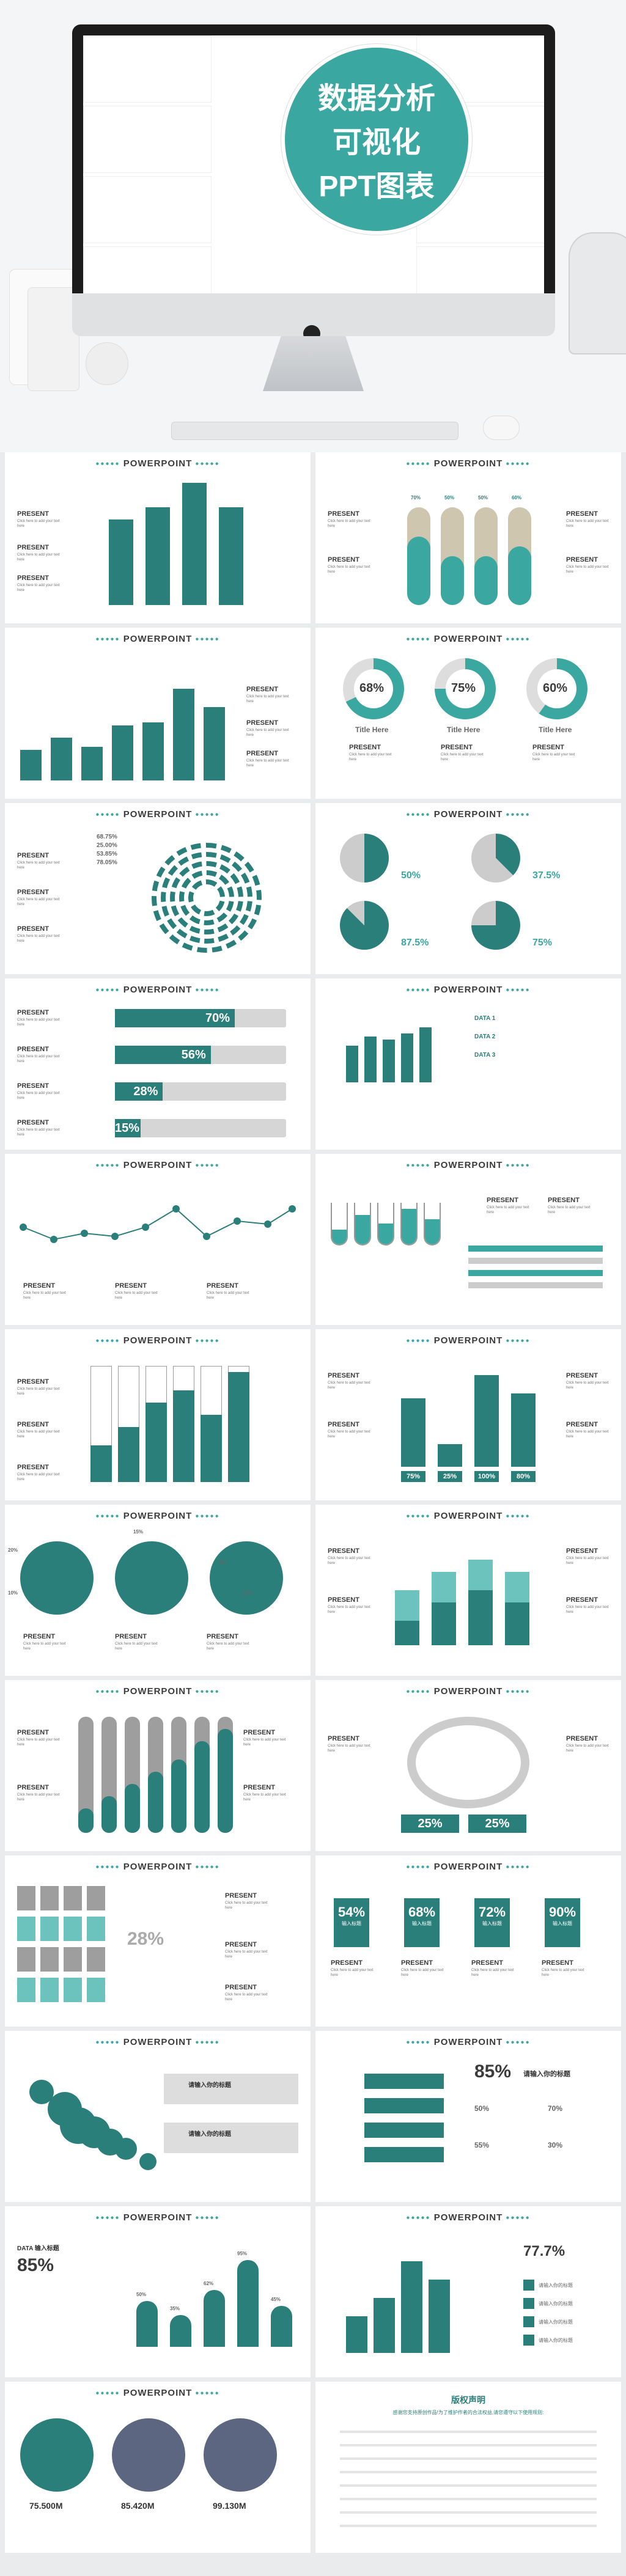 This screenshot has height=2576, width=626. I want to click on donut-label: 68%, so click(372, 688).